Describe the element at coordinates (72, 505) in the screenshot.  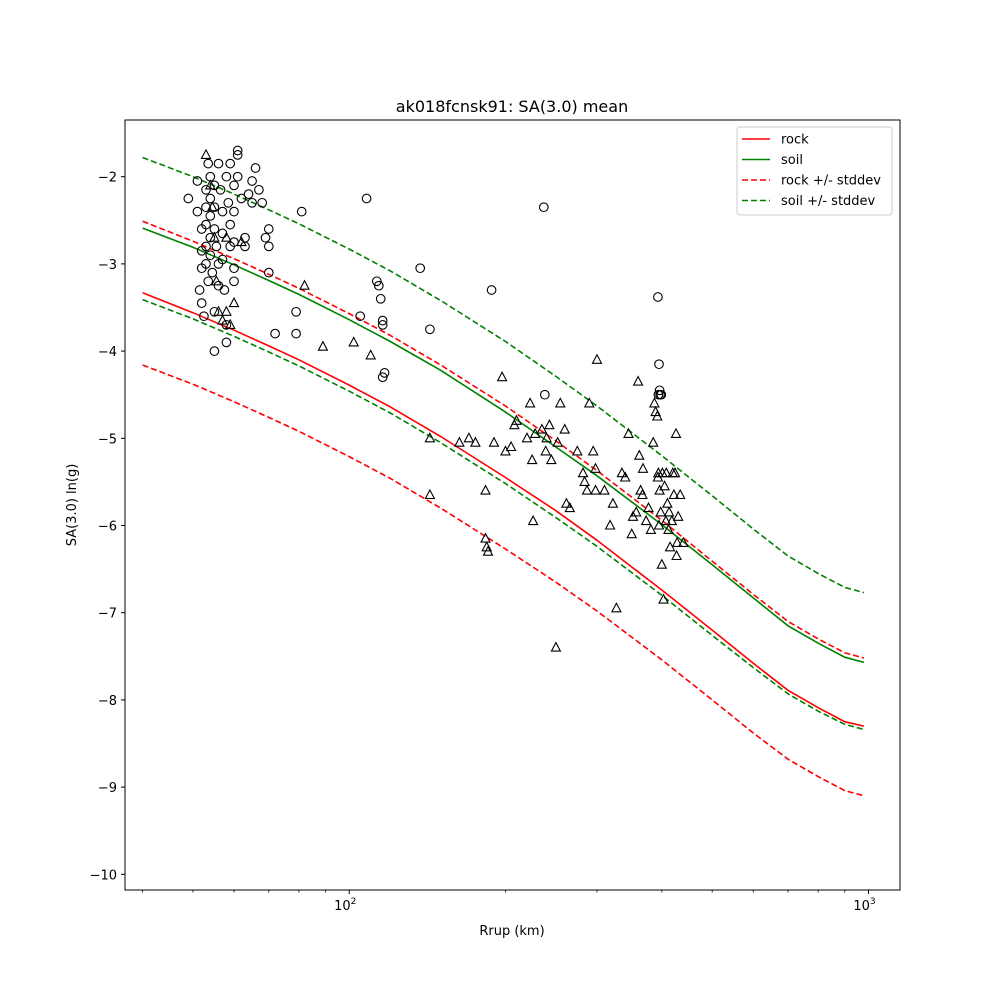
I see `y-axis-label: SA(3.0) ln(g)` at that location.